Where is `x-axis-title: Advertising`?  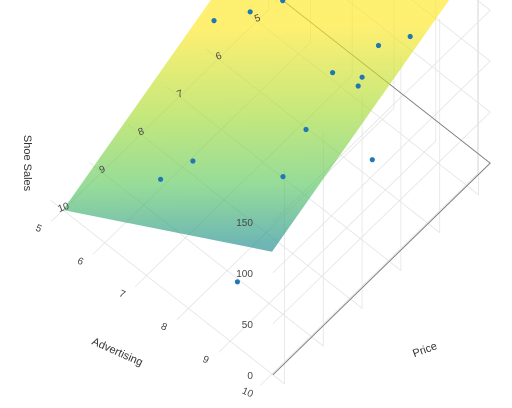 x-axis-title: Advertising is located at coordinates (117, 352).